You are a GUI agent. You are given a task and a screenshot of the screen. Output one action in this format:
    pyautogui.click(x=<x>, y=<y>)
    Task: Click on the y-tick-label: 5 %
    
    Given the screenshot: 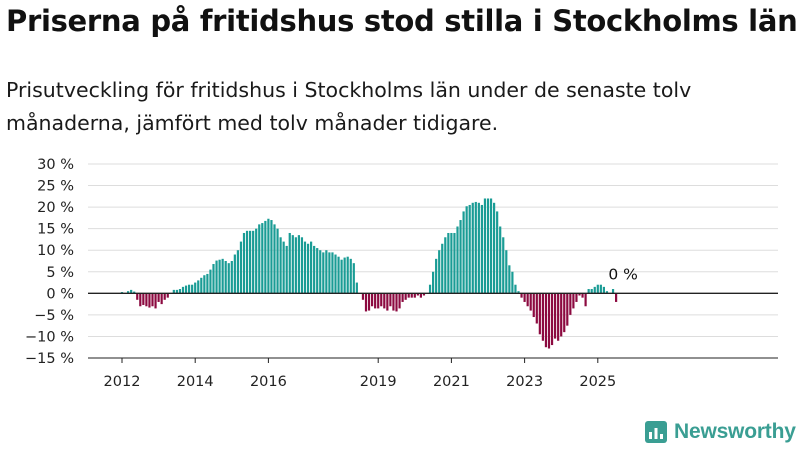 What is the action you would take?
    pyautogui.click(x=60, y=273)
    